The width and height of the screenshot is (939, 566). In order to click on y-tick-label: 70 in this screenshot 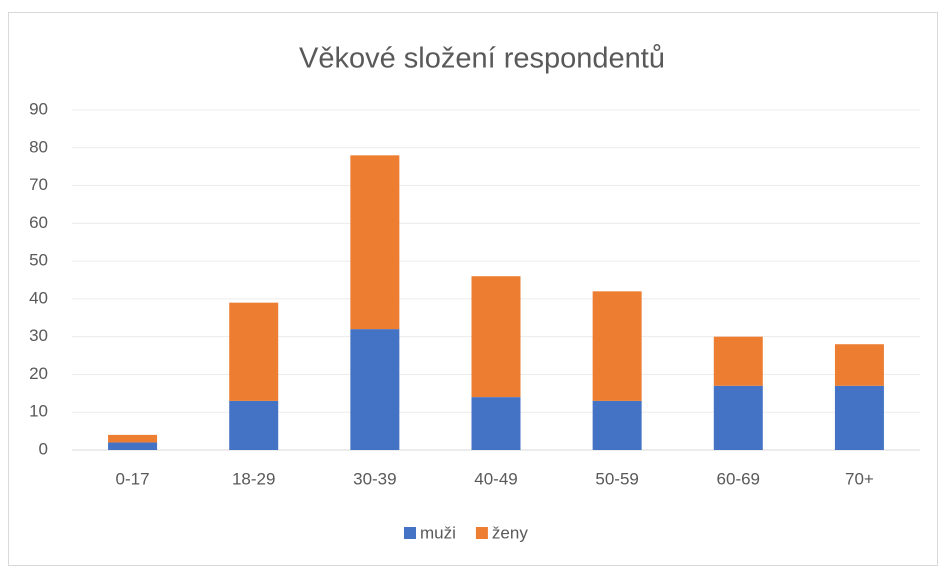, I will do `click(38, 184)`.